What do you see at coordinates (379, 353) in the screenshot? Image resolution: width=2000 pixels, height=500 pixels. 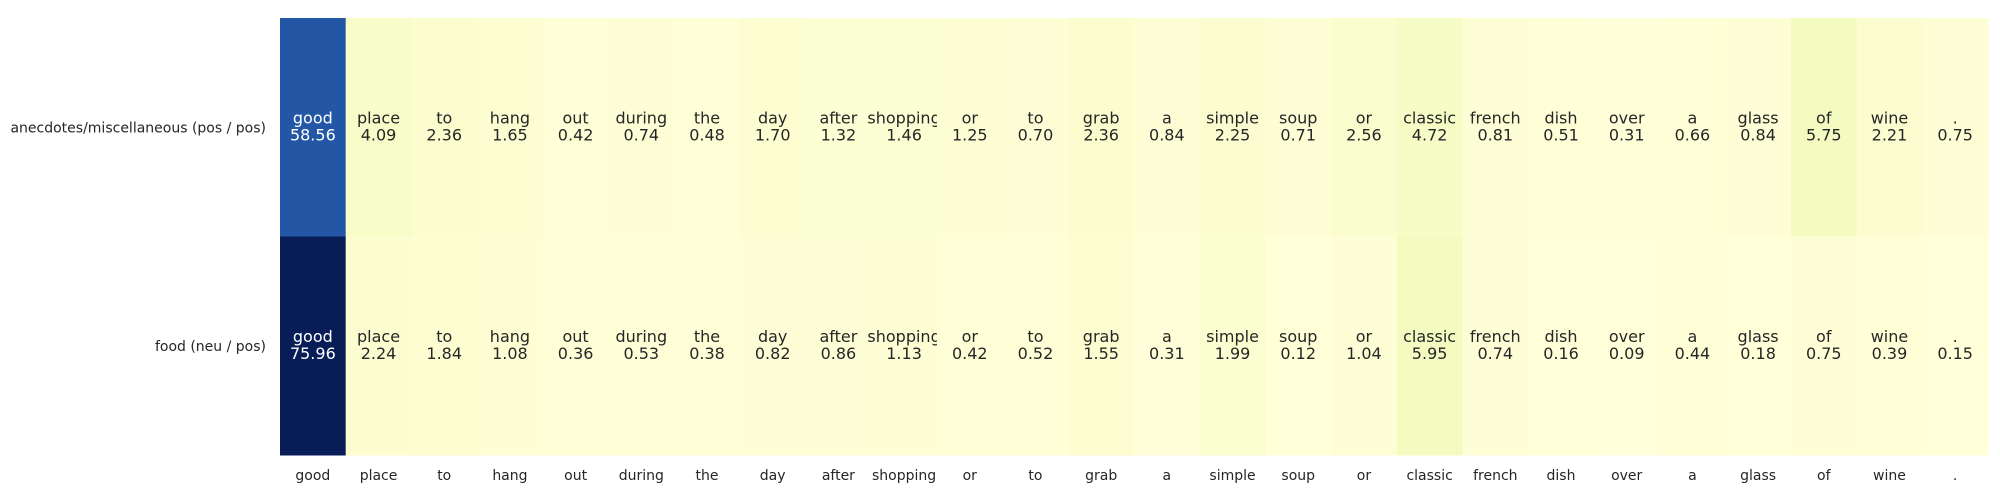 I see `cell-value-label: 2.24` at bounding box center [379, 353].